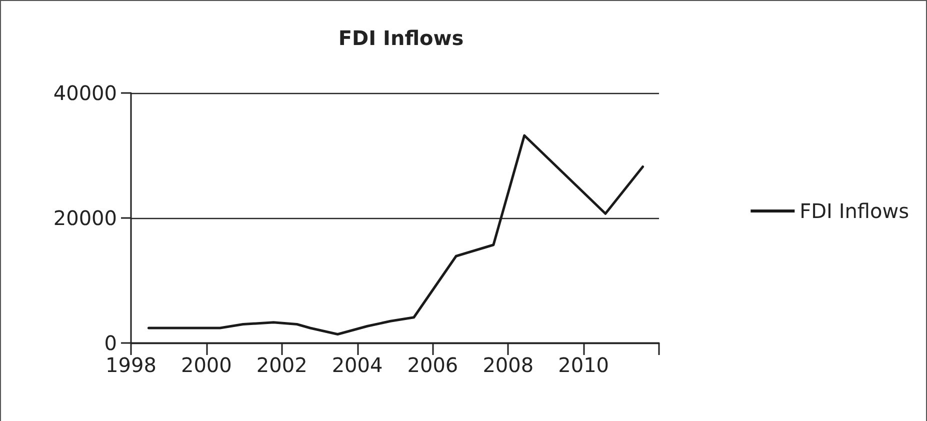 The width and height of the screenshot is (927, 421). What do you see at coordinates (508, 365) in the screenshot?
I see `x-tick-label: 2008` at bounding box center [508, 365].